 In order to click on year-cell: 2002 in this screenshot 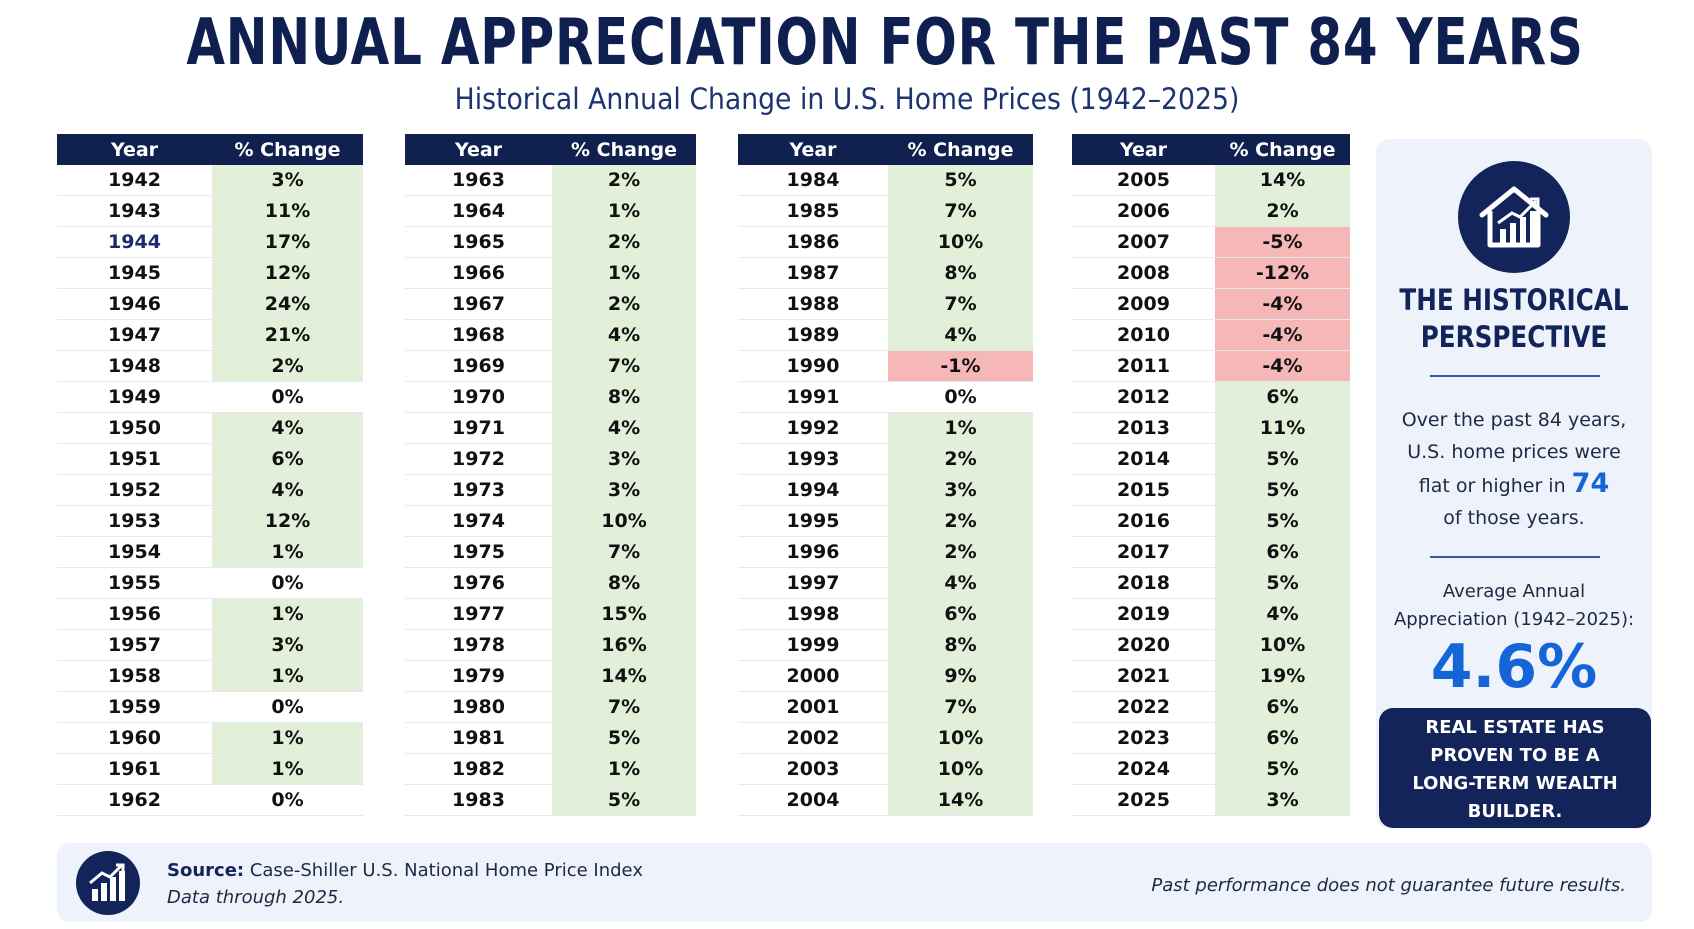, I will do `click(813, 738)`.